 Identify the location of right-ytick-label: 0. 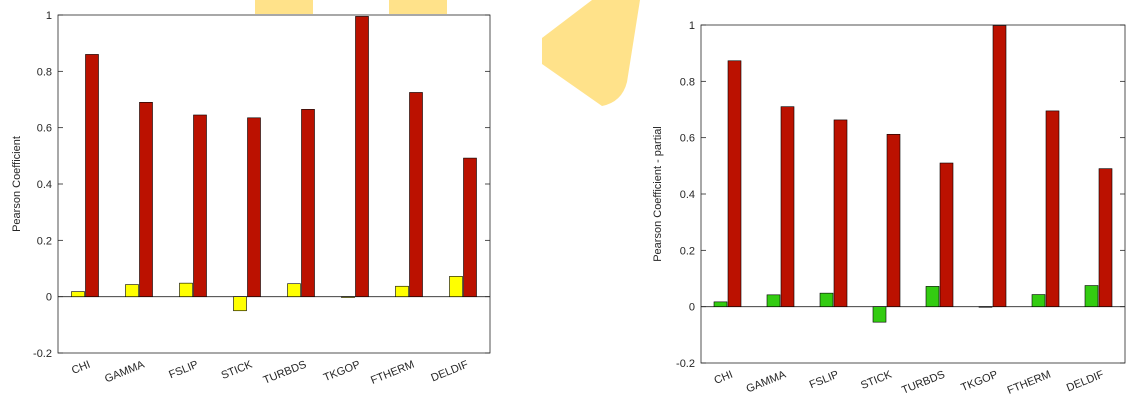
(692, 308).